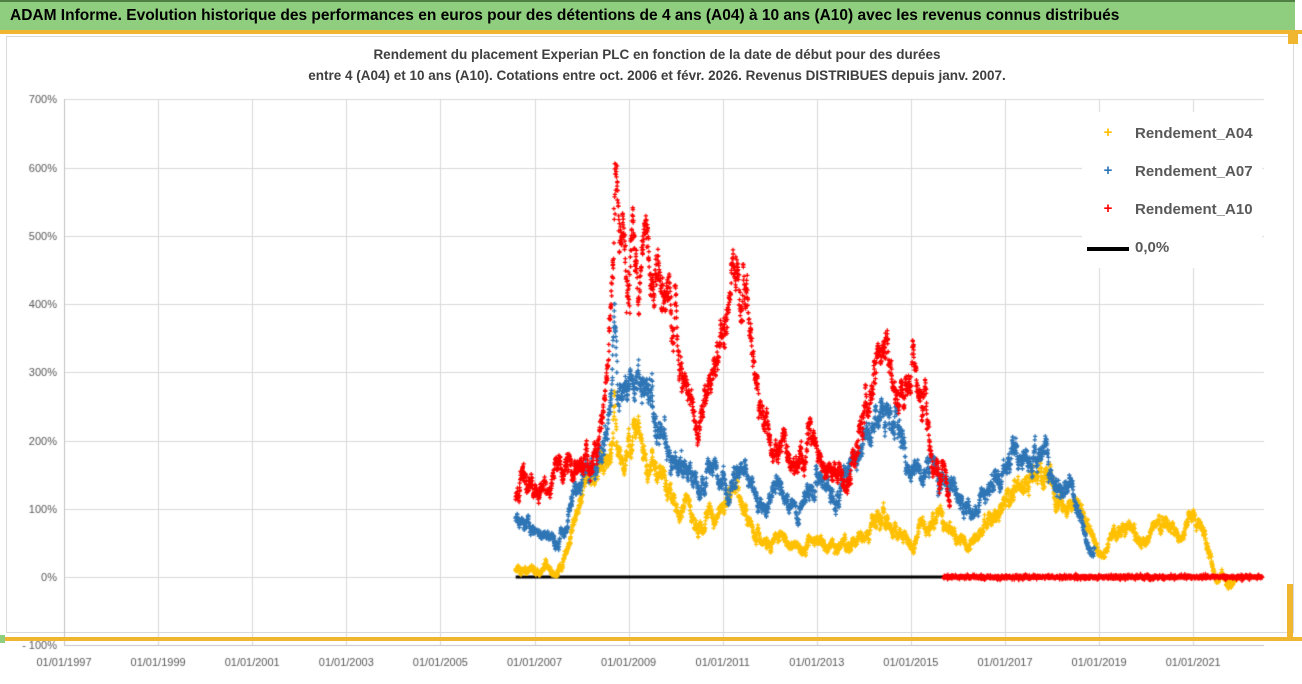 The height and width of the screenshot is (684, 1302). Describe the element at coordinates (2, 639) in the screenshot. I see `green-corner-bottomleft` at that location.